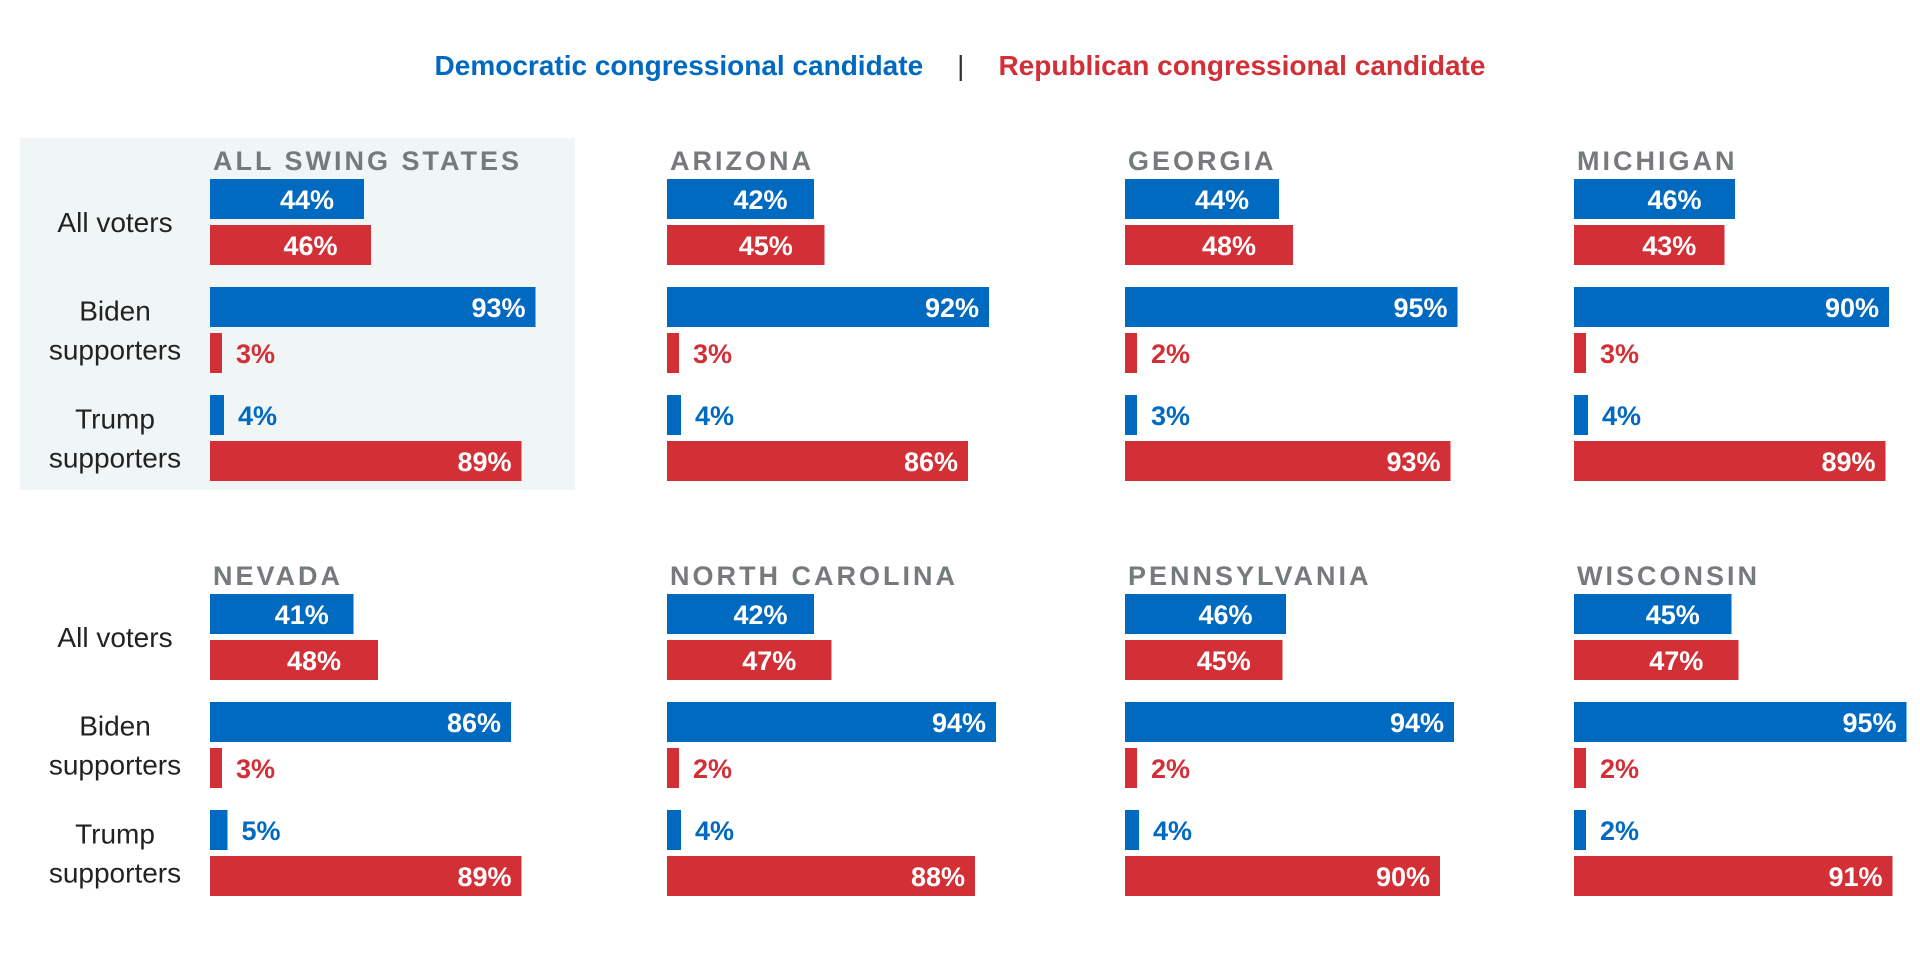 The height and width of the screenshot is (960, 1920). What do you see at coordinates (278, 576) in the screenshot?
I see `panel-title: NEVADA` at bounding box center [278, 576].